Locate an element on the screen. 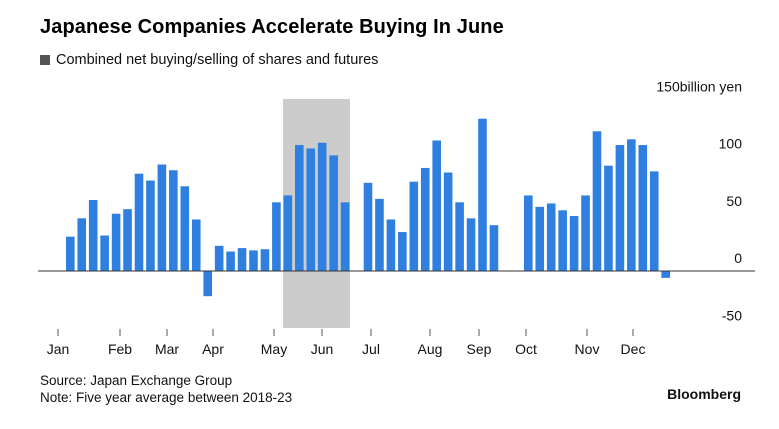 Image resolution: width=779 pixels, height=429 pixels. bloomberg-logo: Bloomberg is located at coordinates (704, 394).